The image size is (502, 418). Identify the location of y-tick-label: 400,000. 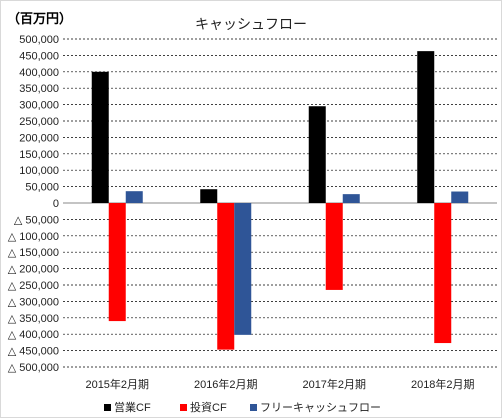
(39, 73).